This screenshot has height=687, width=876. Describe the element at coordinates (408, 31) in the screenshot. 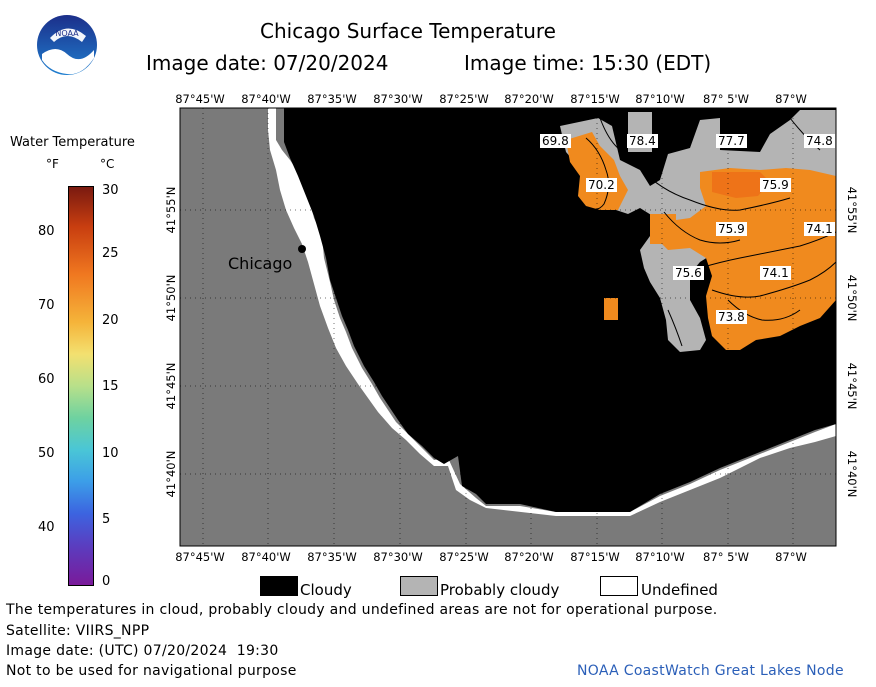

I see `page-title: Chicago Surface Temperature` at that location.